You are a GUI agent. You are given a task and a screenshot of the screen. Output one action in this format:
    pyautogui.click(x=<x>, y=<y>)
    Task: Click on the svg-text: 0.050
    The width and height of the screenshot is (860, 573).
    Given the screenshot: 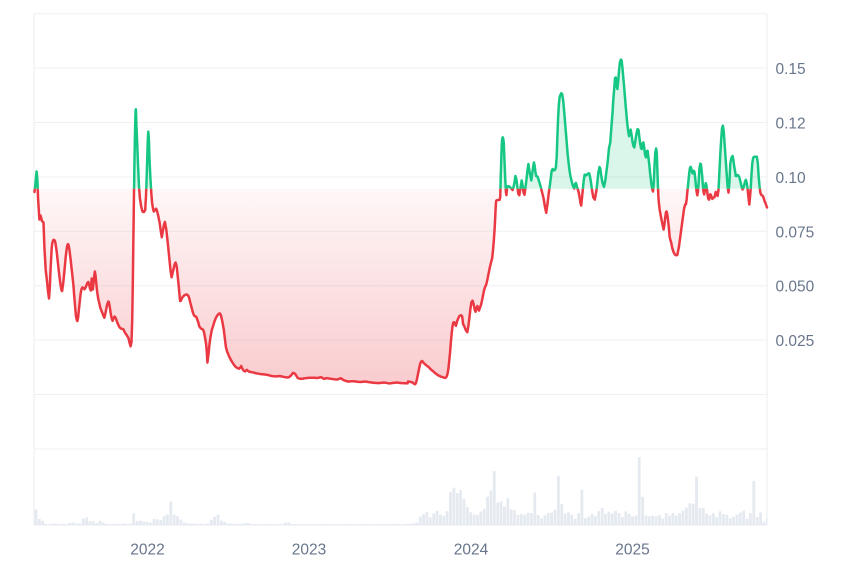 What is the action you would take?
    pyautogui.click(x=795, y=287)
    